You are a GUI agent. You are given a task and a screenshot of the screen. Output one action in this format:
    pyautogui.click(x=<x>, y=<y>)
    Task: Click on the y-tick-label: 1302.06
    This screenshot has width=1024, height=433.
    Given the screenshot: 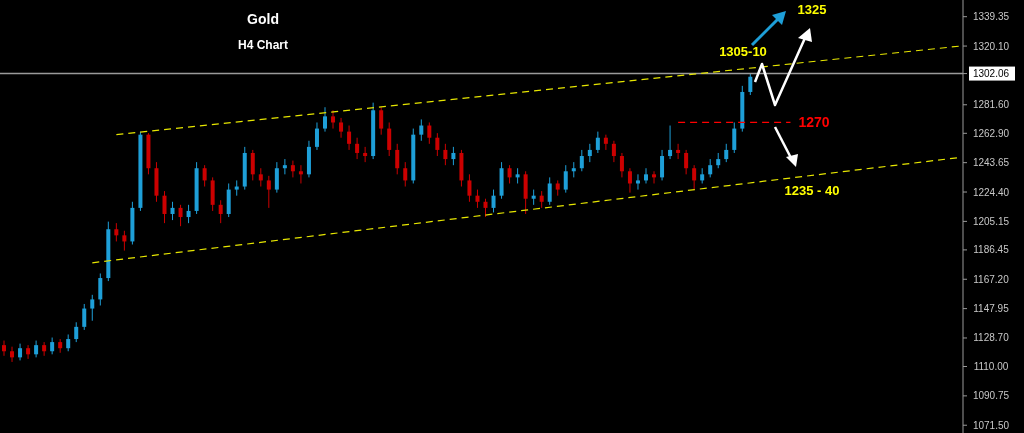 What is the action you would take?
    pyautogui.click(x=991, y=74)
    